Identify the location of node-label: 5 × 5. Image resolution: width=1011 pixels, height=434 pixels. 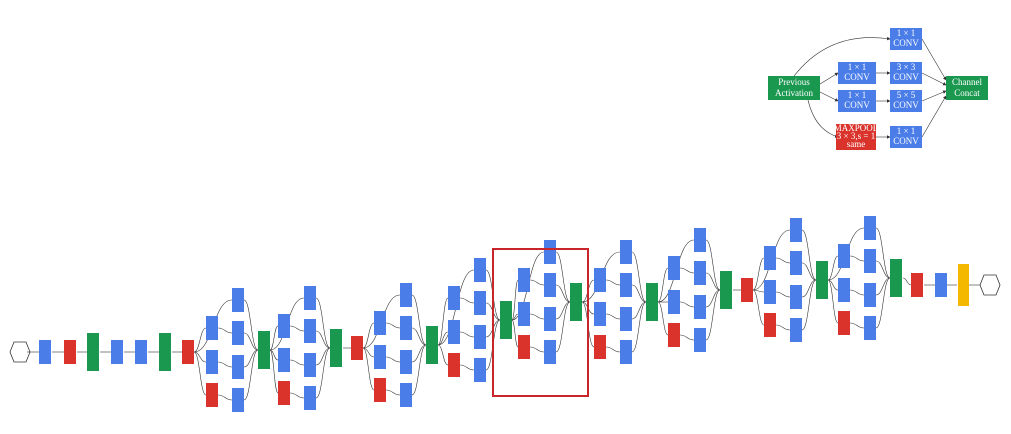
(906, 95).